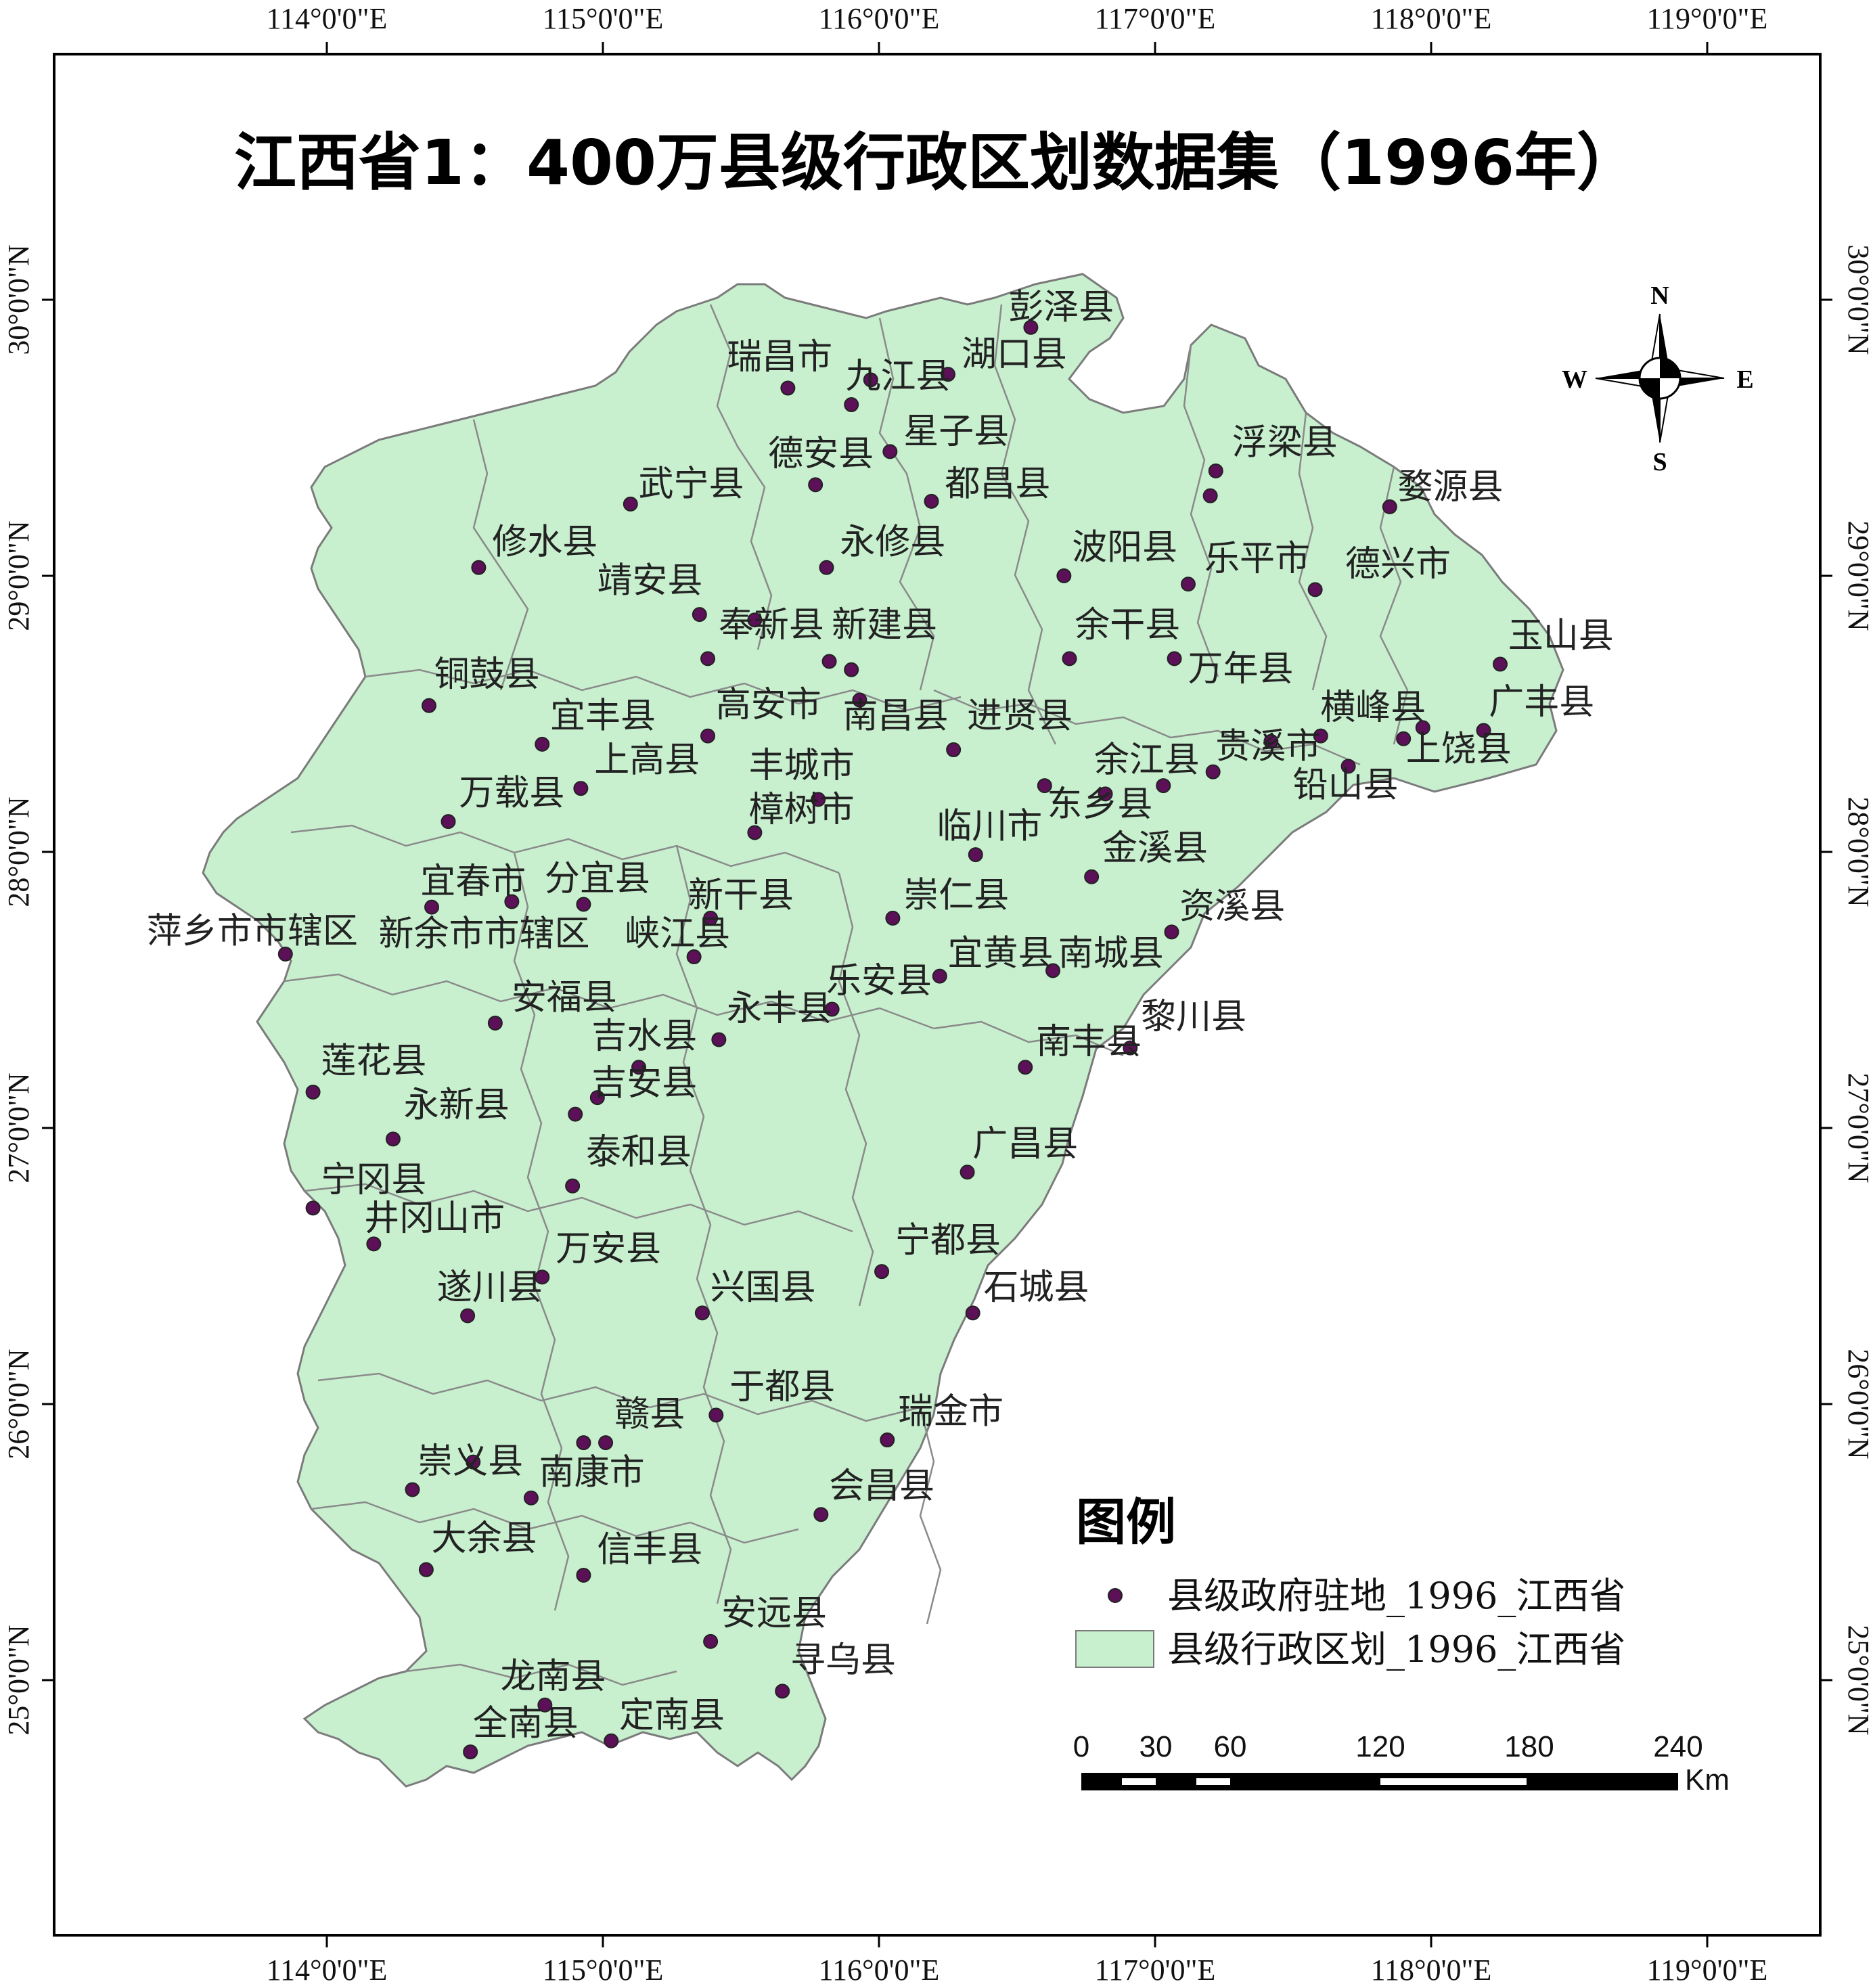  What do you see at coordinates (1193, 1017) in the screenshot?
I see `county-label: 黎川县` at bounding box center [1193, 1017].